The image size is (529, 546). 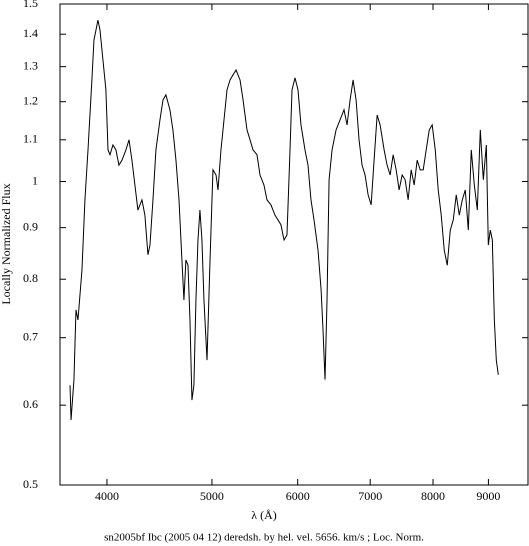 I want to click on x-tick-label: 4000, so click(x=107, y=496).